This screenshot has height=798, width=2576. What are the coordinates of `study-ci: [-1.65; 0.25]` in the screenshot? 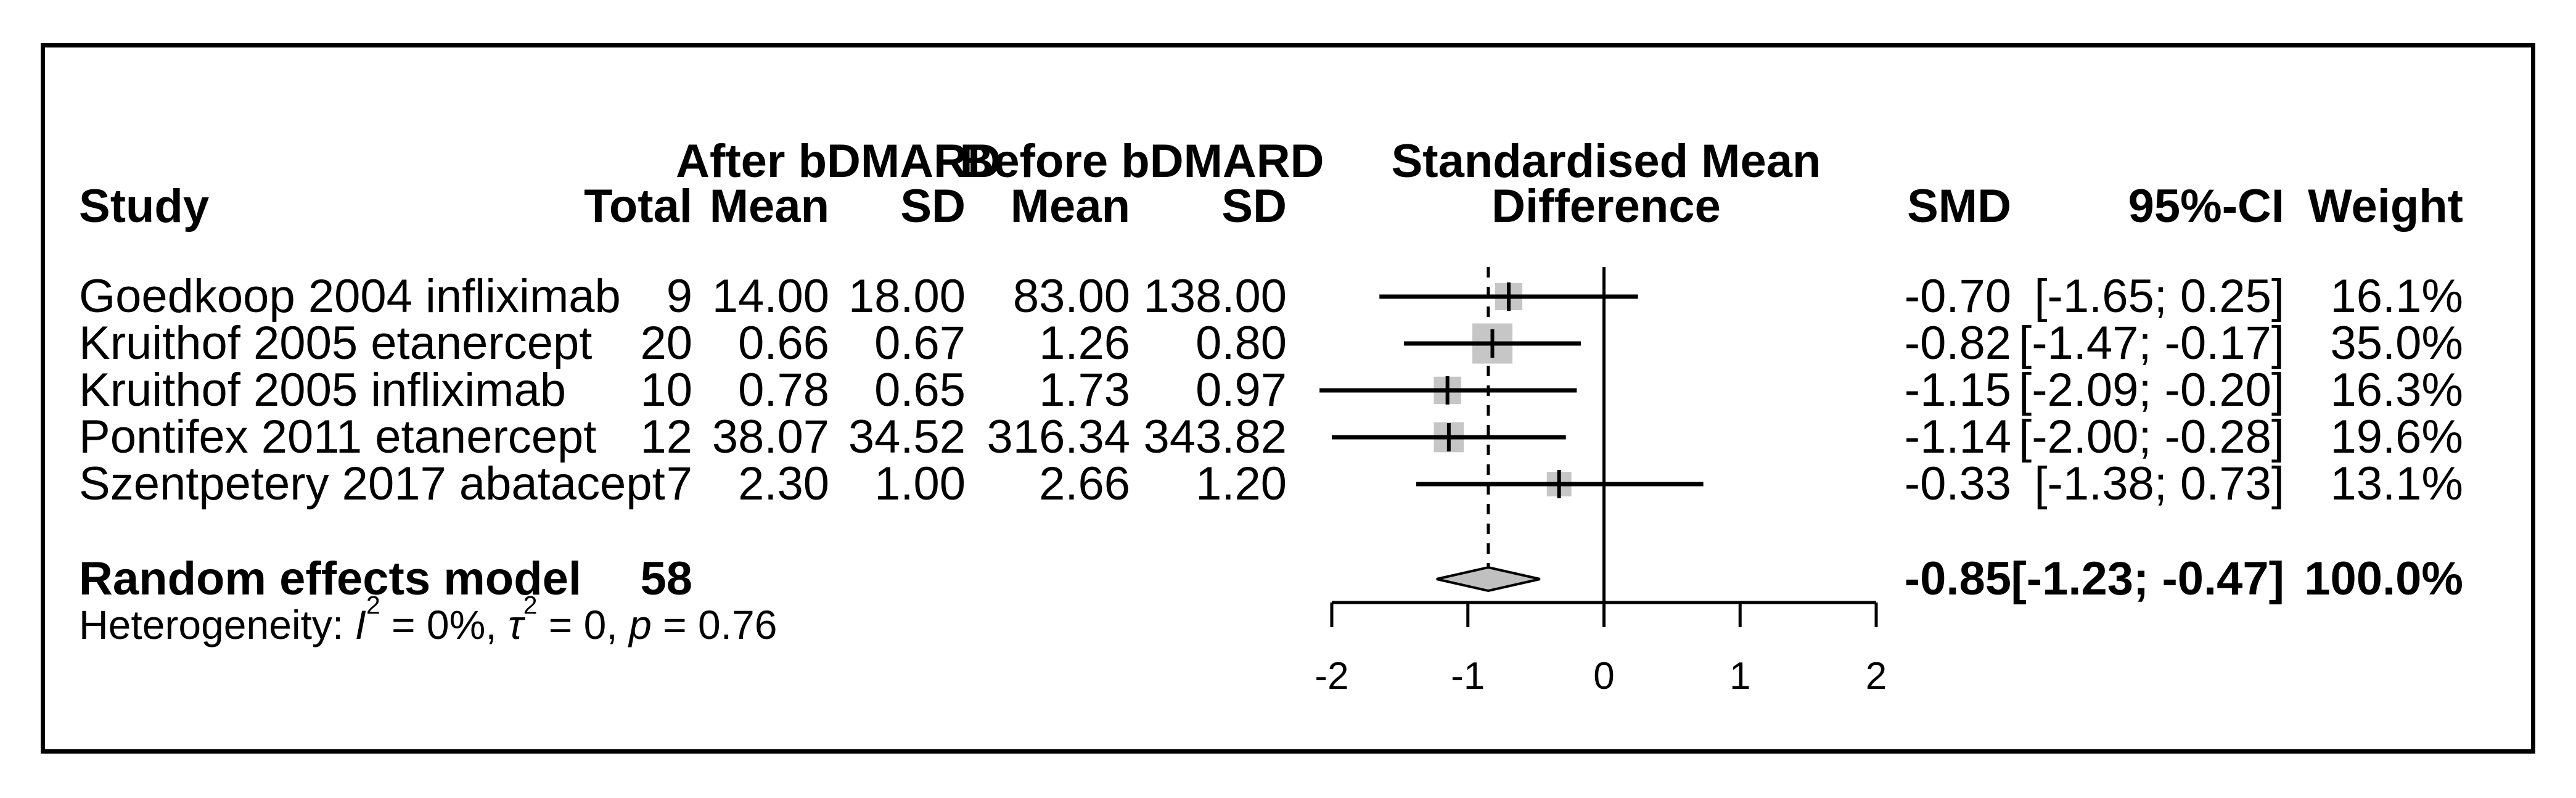 It's located at (2159, 296).